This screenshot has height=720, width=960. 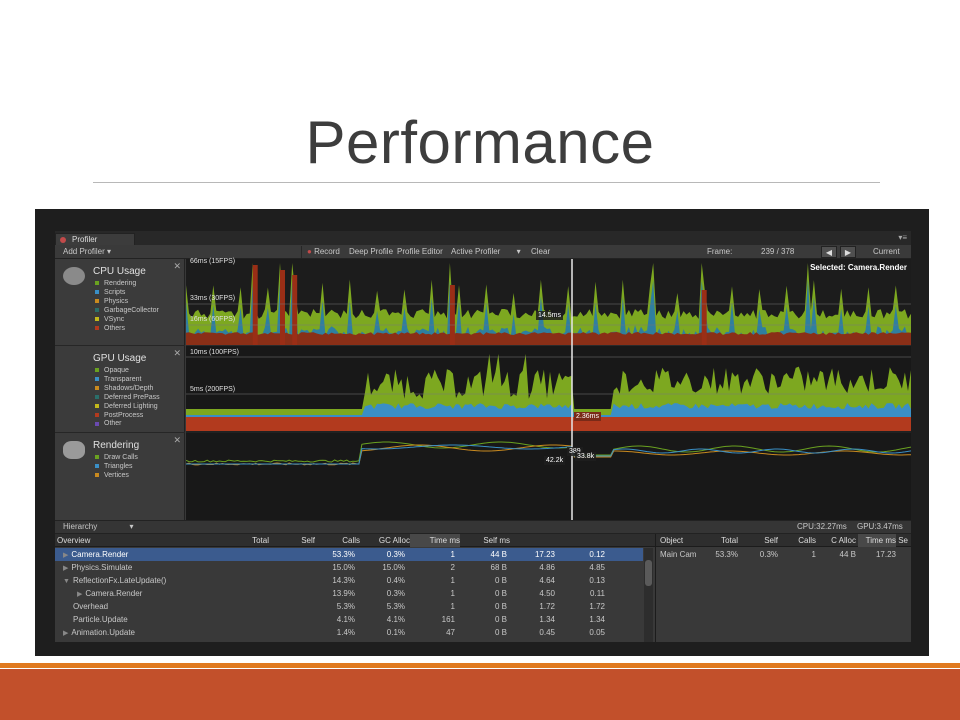 I want to click on table-row: ▶ Animation.Update 1.4% 0.1% 47 0 B 0.45 0.05, so click(x=349, y=632).